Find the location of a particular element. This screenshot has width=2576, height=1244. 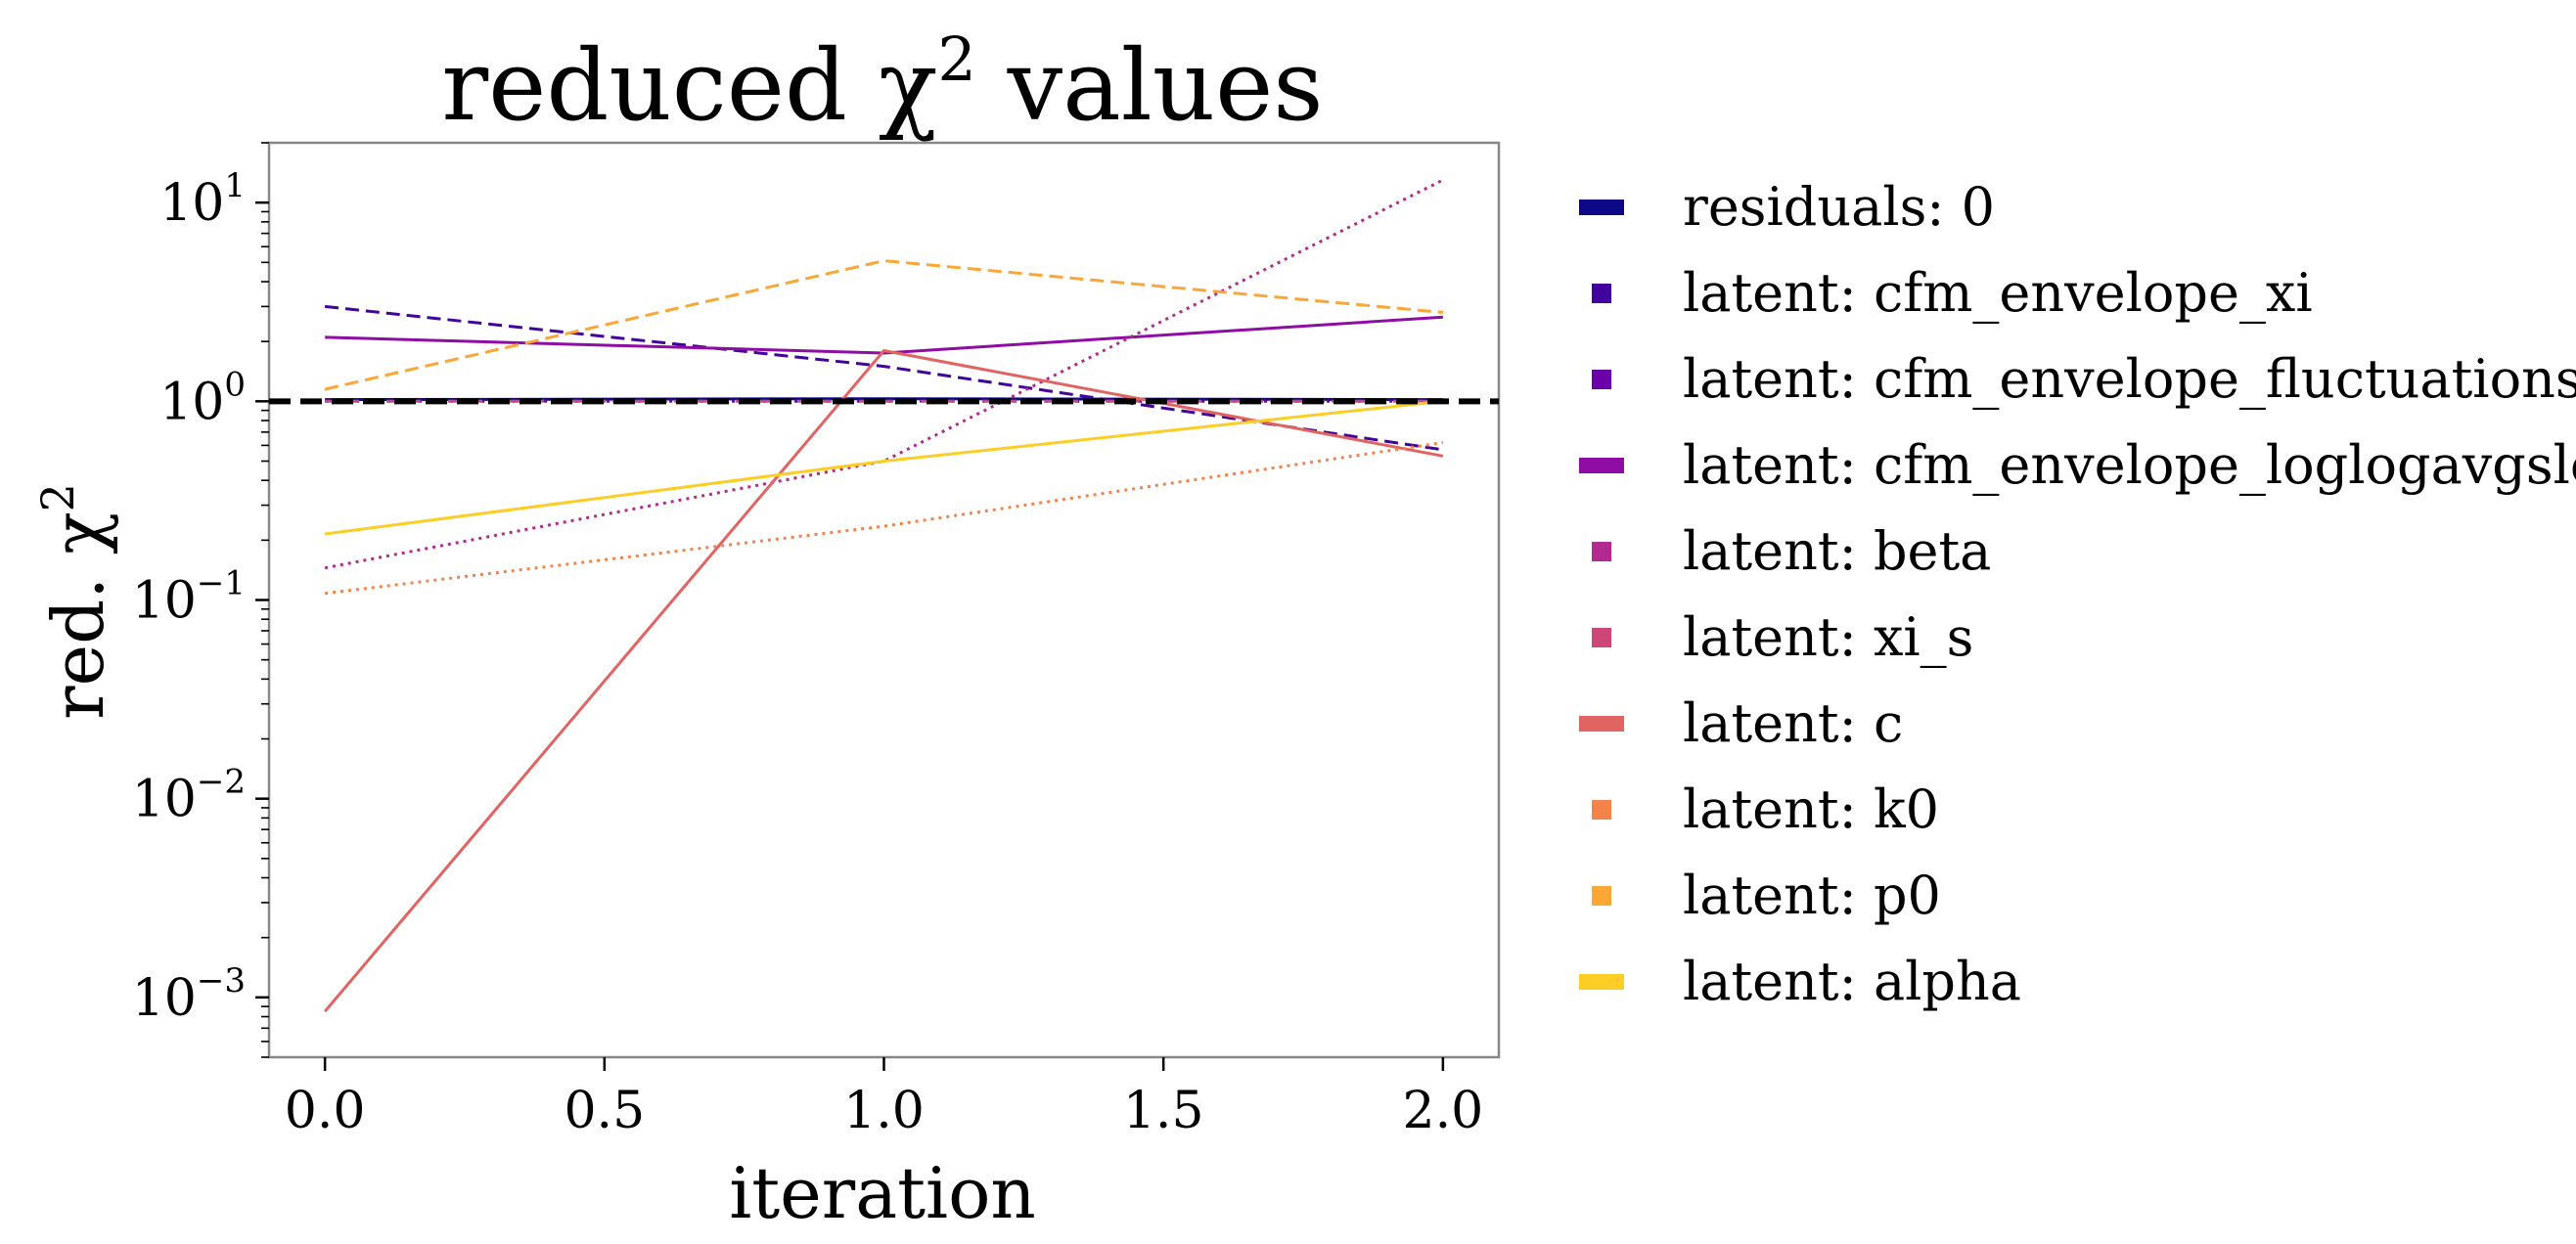

chart-title: reduced χ2 values is located at coordinates (882, 83).